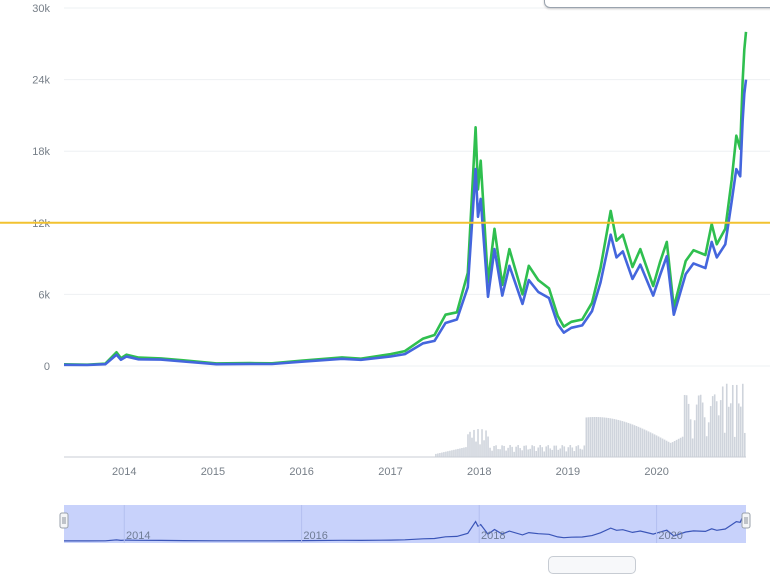  Describe the element at coordinates (657, 4) in the screenshot. I see `range-selector-box` at that location.